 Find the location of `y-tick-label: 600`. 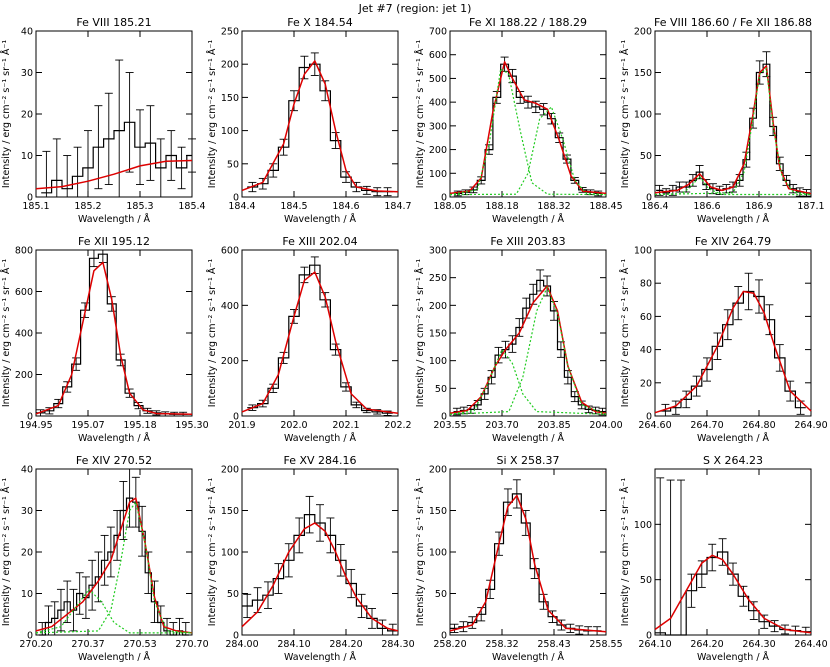

y-tick-label: 600 is located at coordinates (24, 292).